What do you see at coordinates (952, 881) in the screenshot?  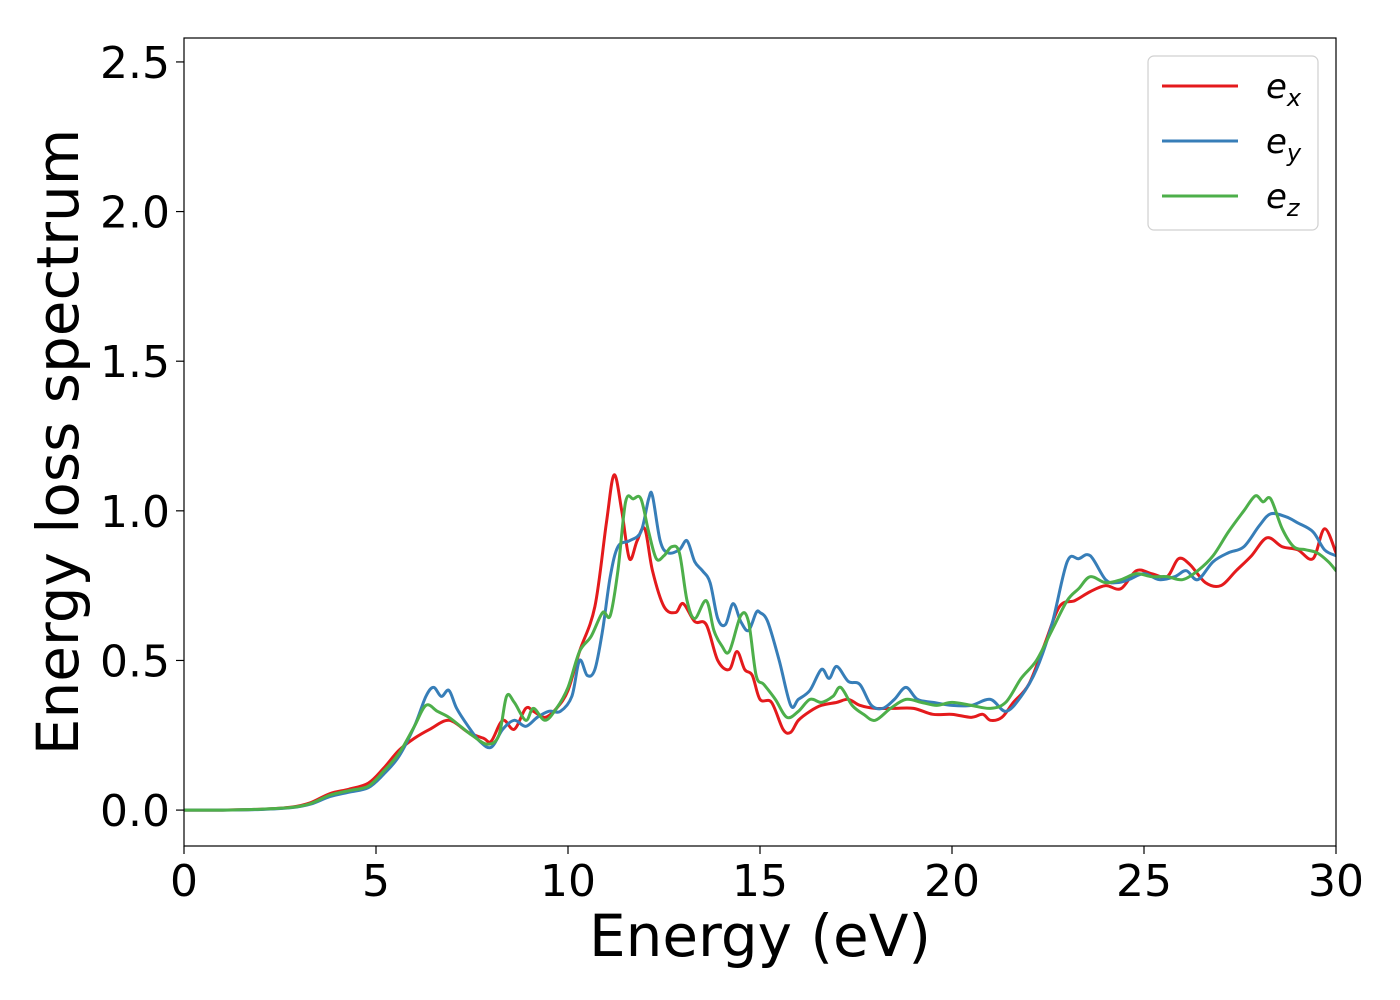 I see `x-tick-label: 20` at bounding box center [952, 881].